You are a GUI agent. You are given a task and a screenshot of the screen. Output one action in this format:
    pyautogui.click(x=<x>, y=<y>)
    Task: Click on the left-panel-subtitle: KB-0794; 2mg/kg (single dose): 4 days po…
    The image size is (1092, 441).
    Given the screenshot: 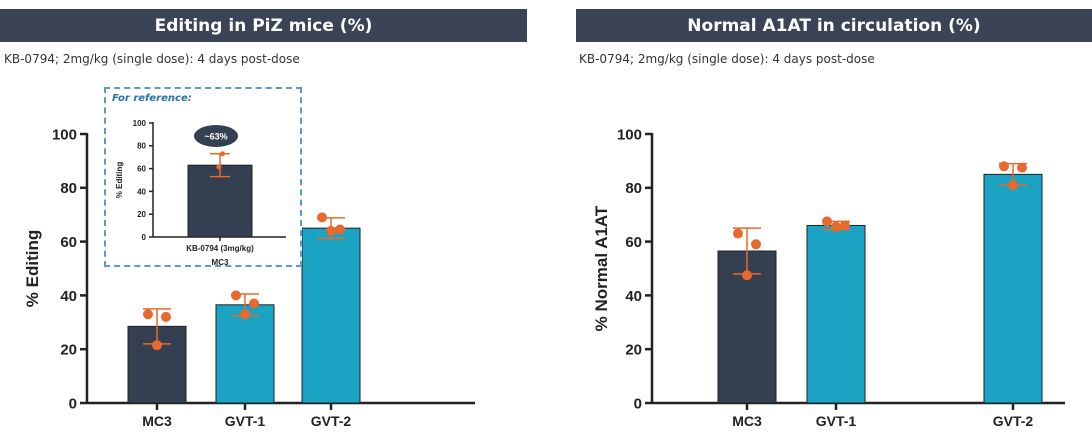 What is the action you would take?
    pyautogui.click(x=152, y=59)
    